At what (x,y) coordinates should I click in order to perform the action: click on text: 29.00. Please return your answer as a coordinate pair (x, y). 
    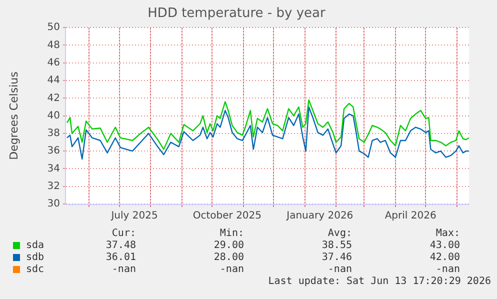
    Looking at the image, I should click on (229, 245).